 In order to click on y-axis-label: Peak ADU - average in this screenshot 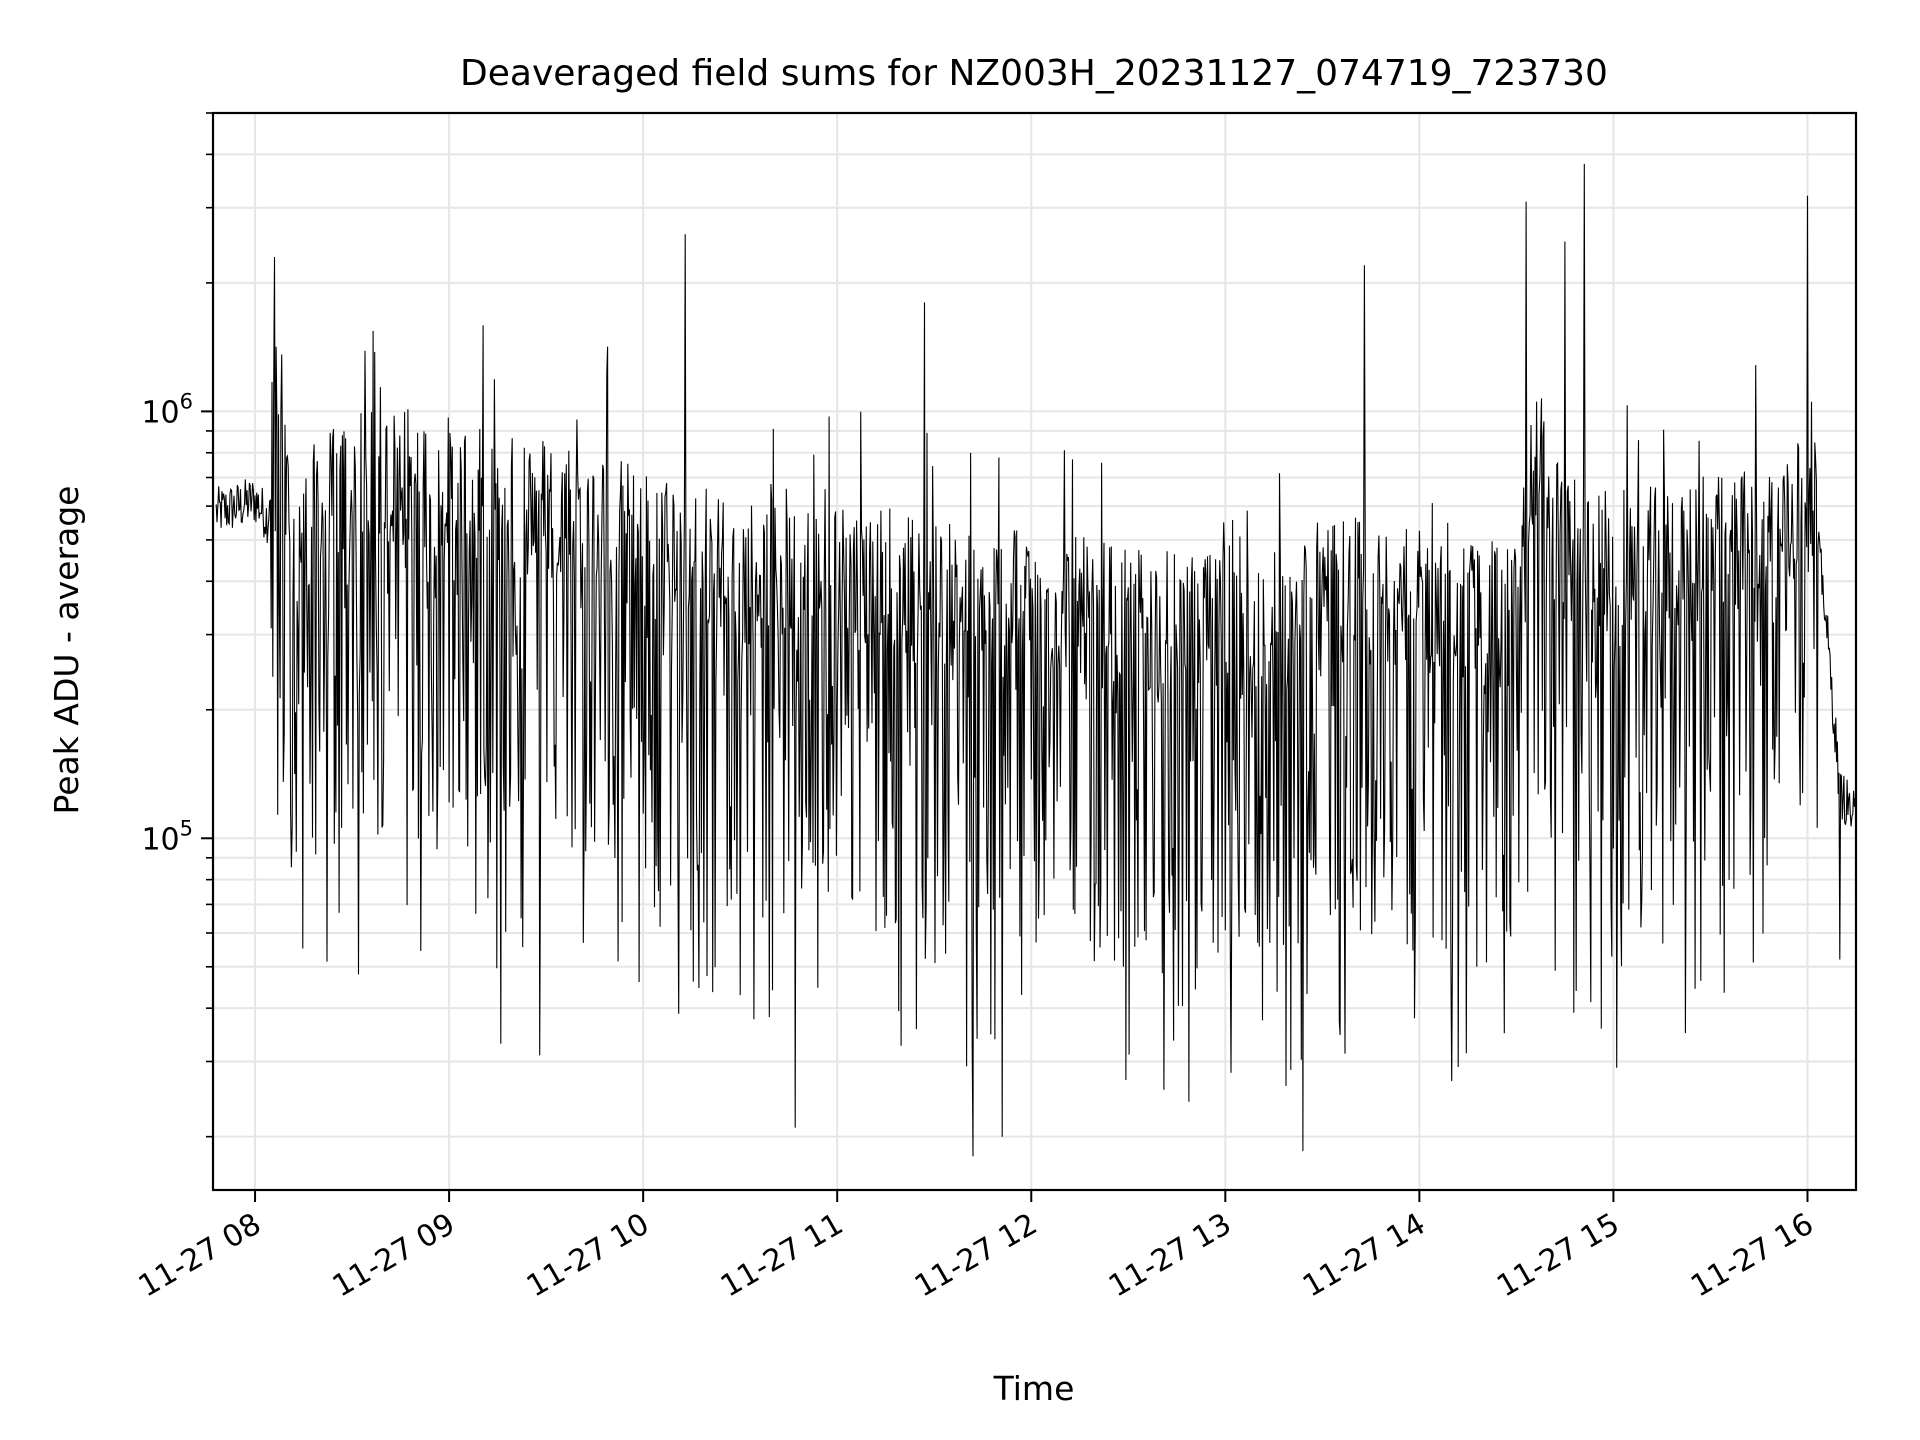, I will do `click(66, 650)`.